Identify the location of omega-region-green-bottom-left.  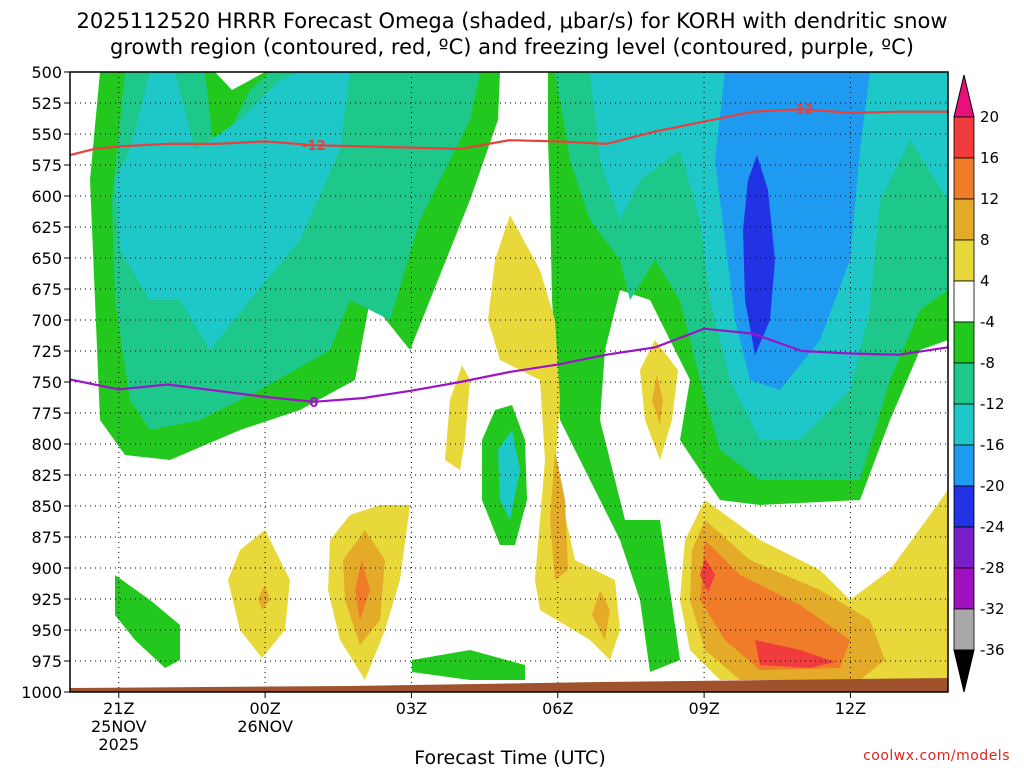
(147, 621).